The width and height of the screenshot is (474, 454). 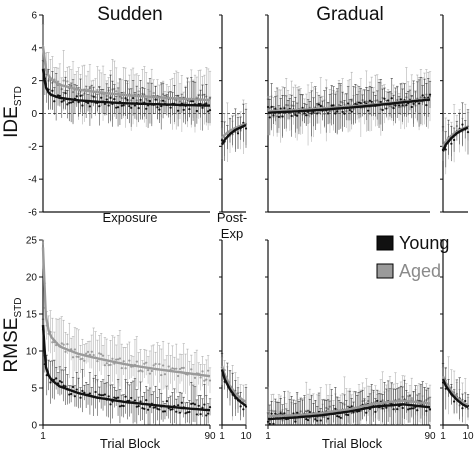 I want to click on fit-line-young-ide-gradual-post, so click(x=455, y=139).